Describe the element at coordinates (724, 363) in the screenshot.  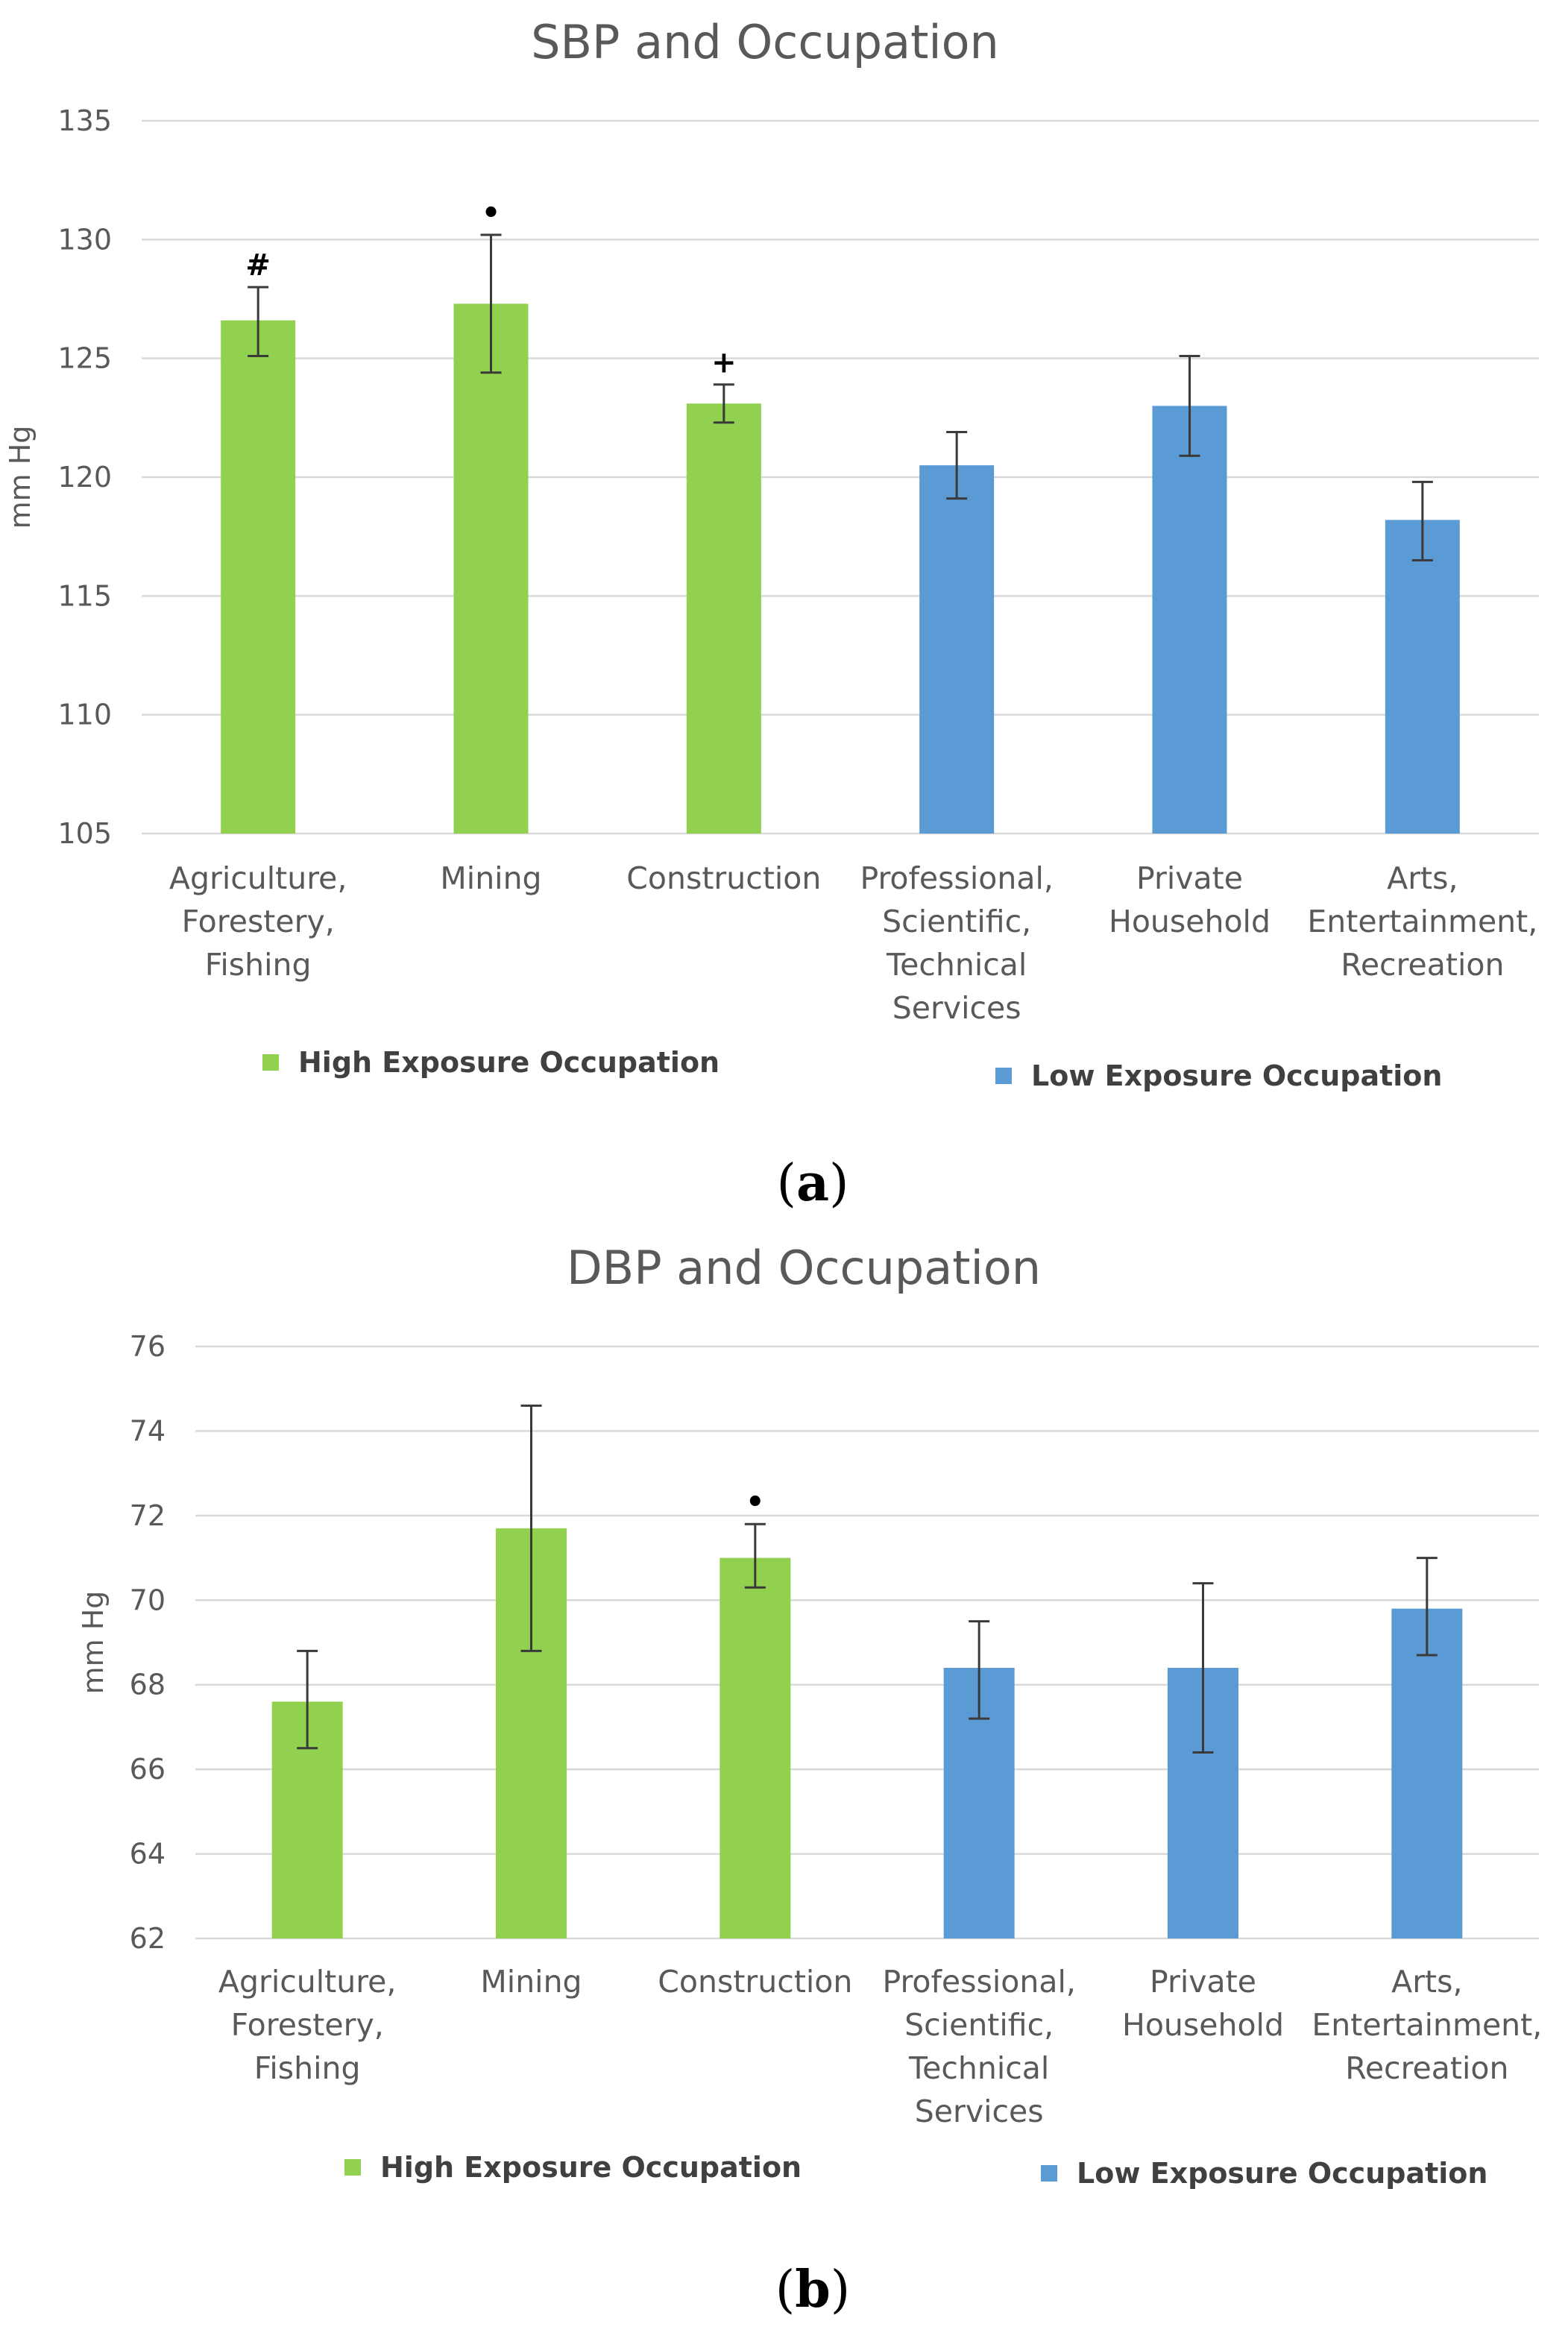
I see `significance-marker: +` at that location.